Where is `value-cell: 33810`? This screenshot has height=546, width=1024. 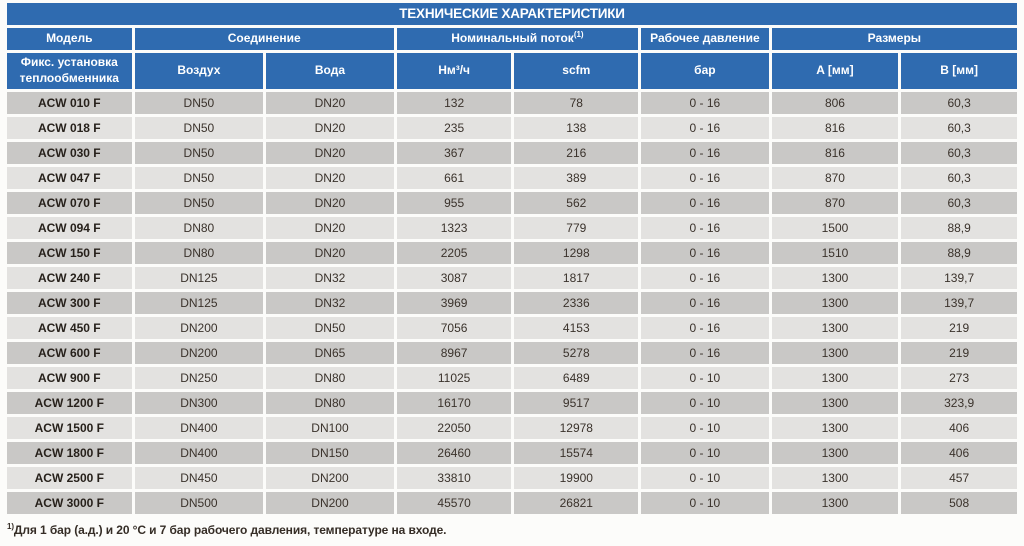
value-cell: 33810 is located at coordinates (454, 478).